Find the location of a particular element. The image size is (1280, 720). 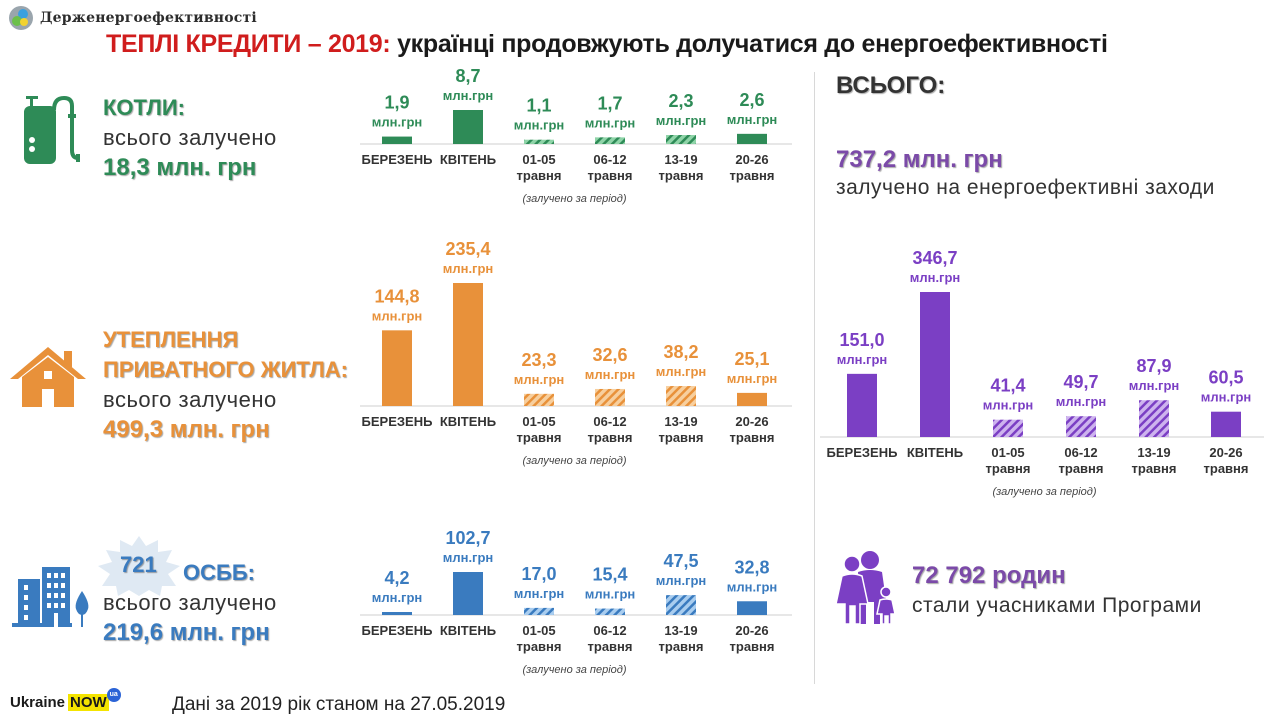

boilers-category-label-4-line2: травня is located at coordinates (610, 175).